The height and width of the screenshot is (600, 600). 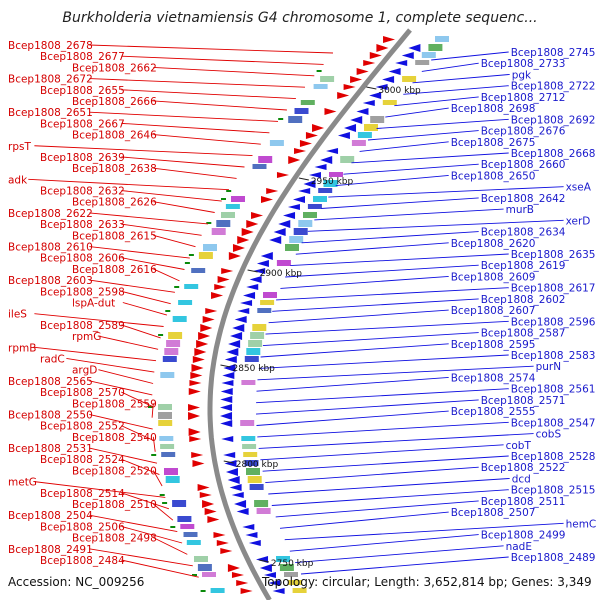 I want to click on right-gene-label: Bcep1808_2489, so click(x=553, y=558).